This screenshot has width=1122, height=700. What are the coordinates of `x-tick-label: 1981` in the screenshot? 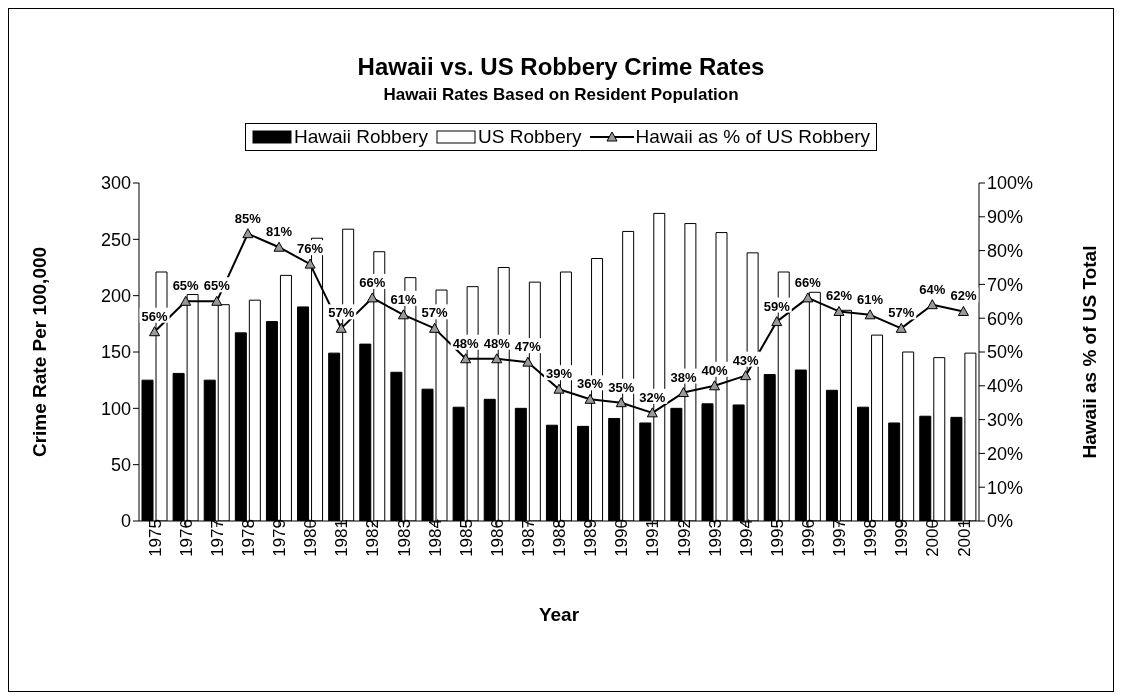 It's located at (342, 538).